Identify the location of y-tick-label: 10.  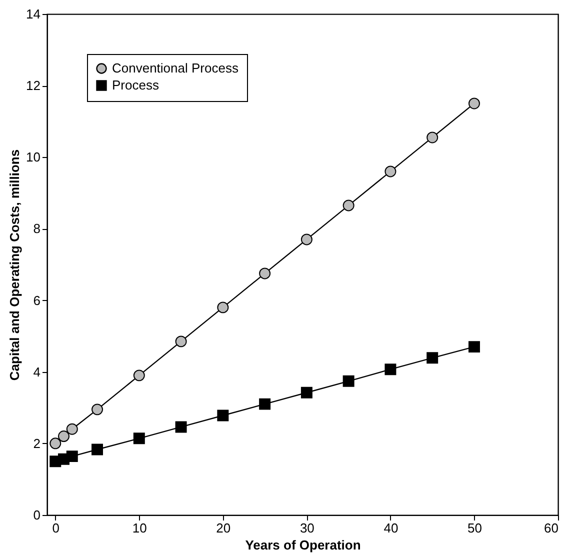
(33, 157).